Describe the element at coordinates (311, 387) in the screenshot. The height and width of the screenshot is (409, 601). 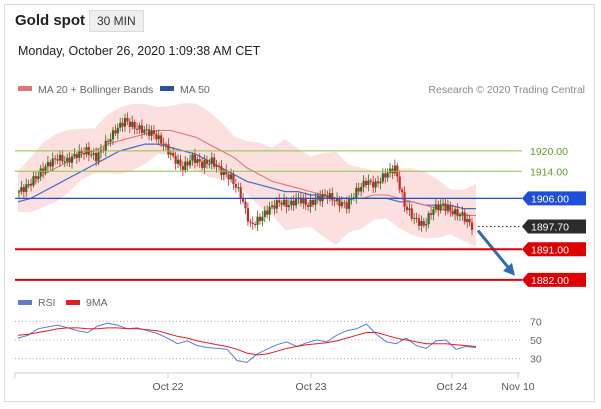
I see `x-axis-tick-label: Oct 23` at that location.